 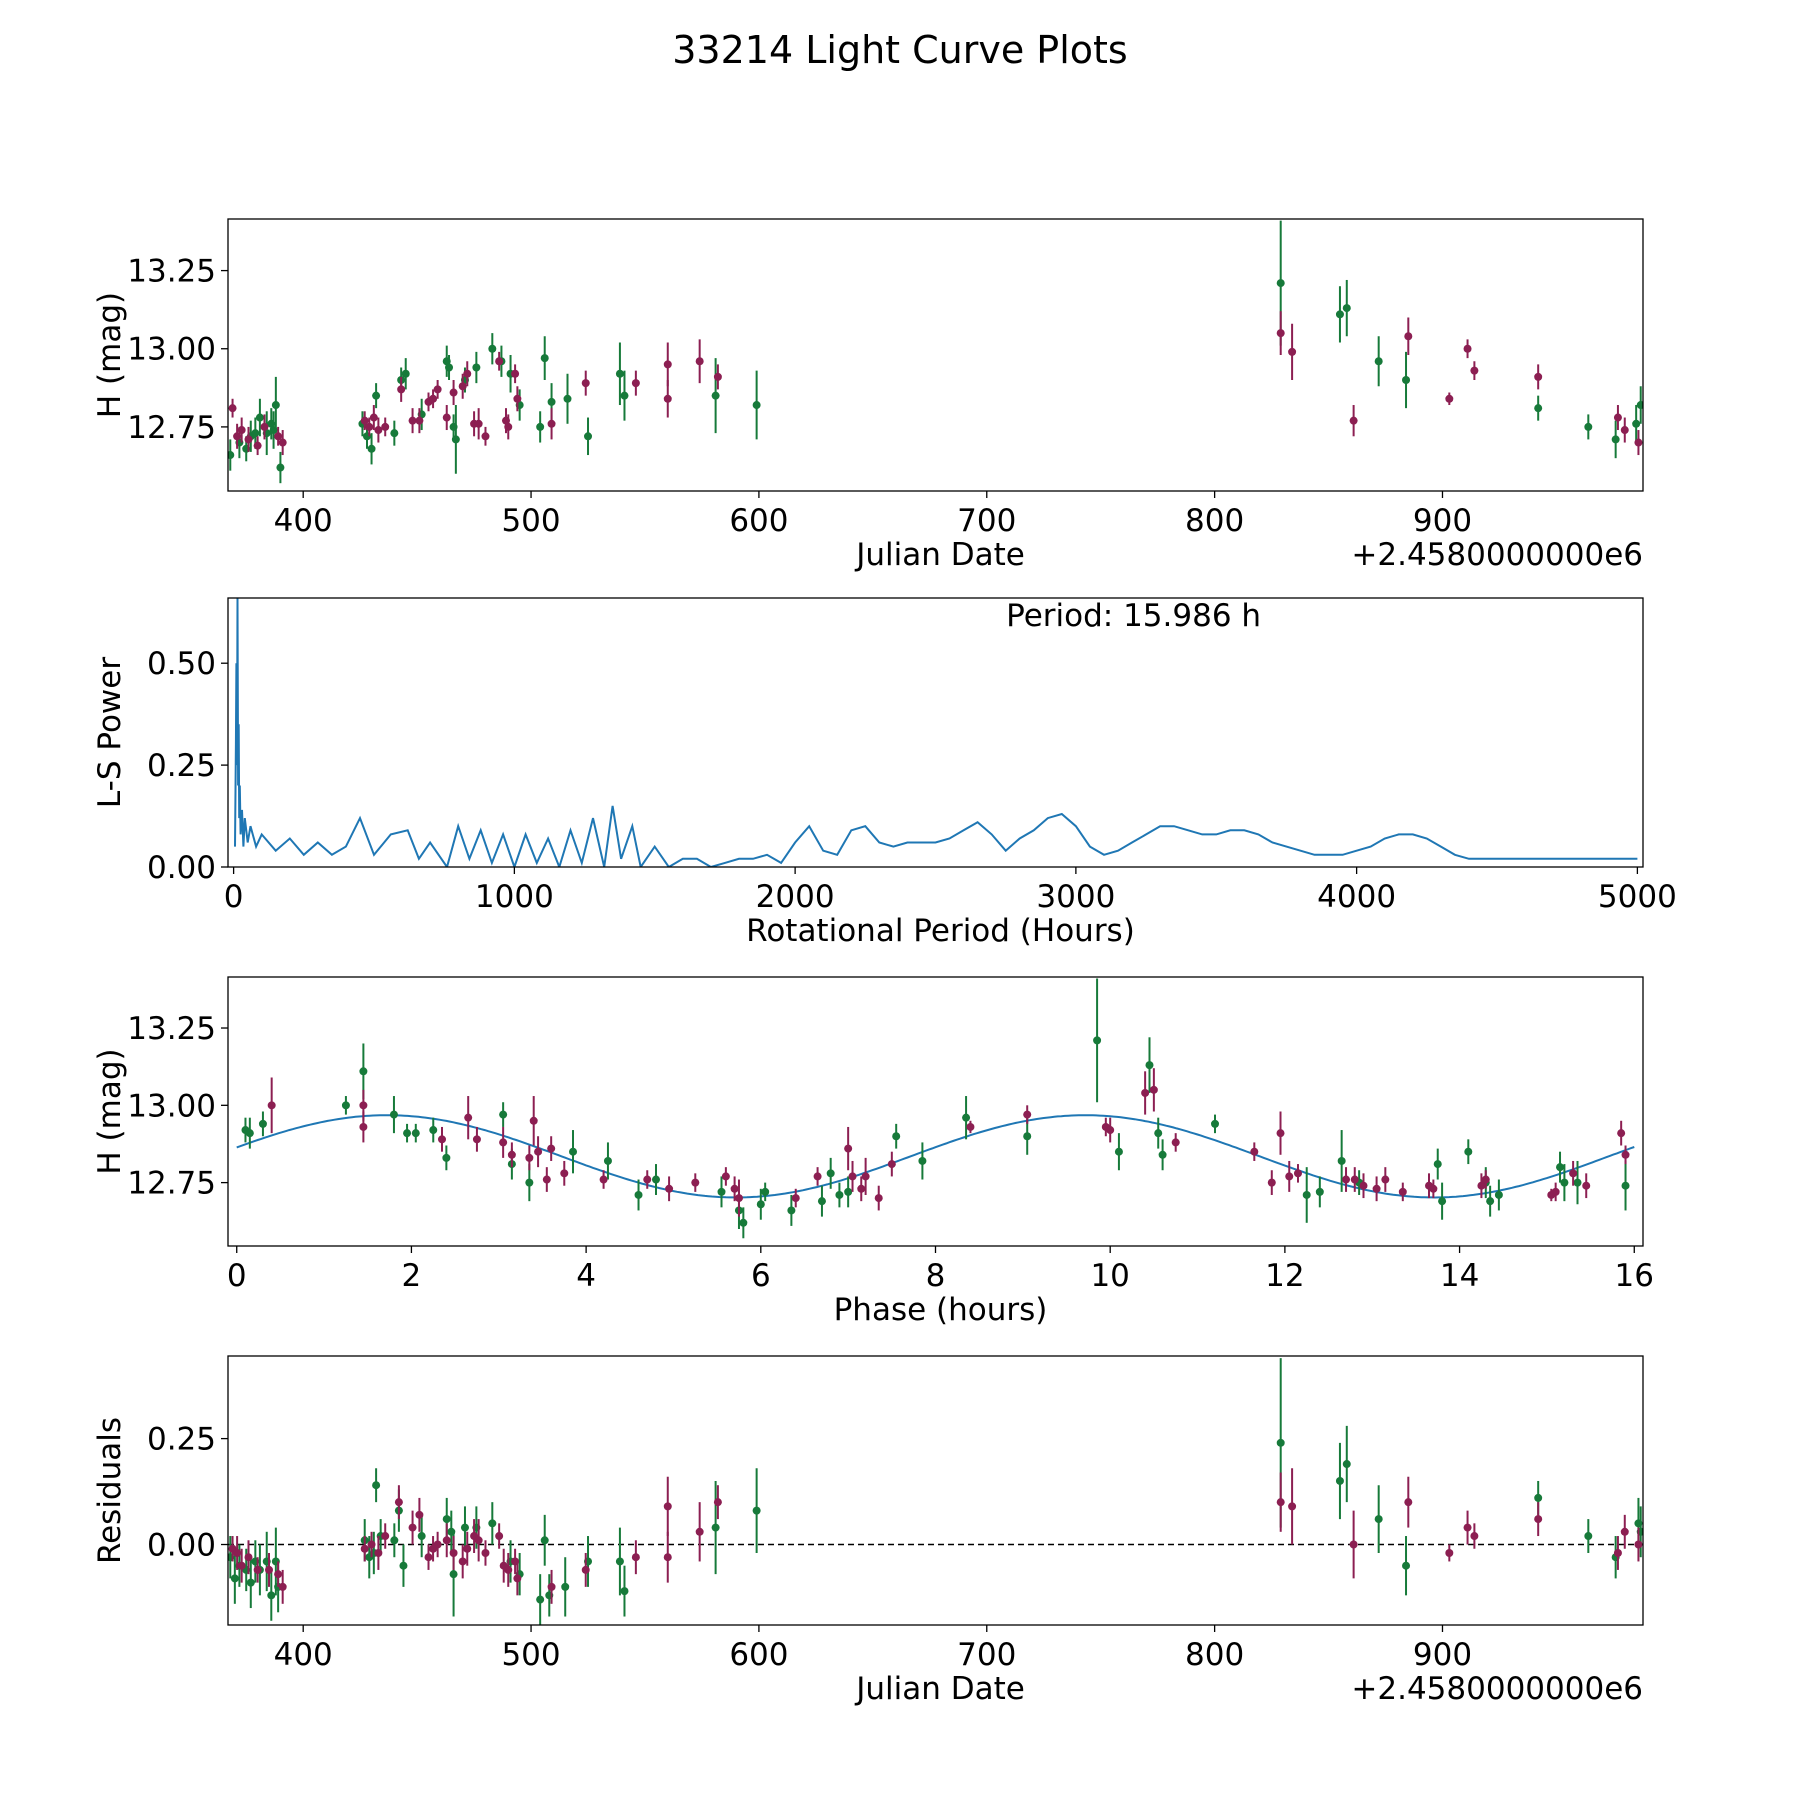 I want to click on x-tick-label: 900, so click(x=1442, y=1655).